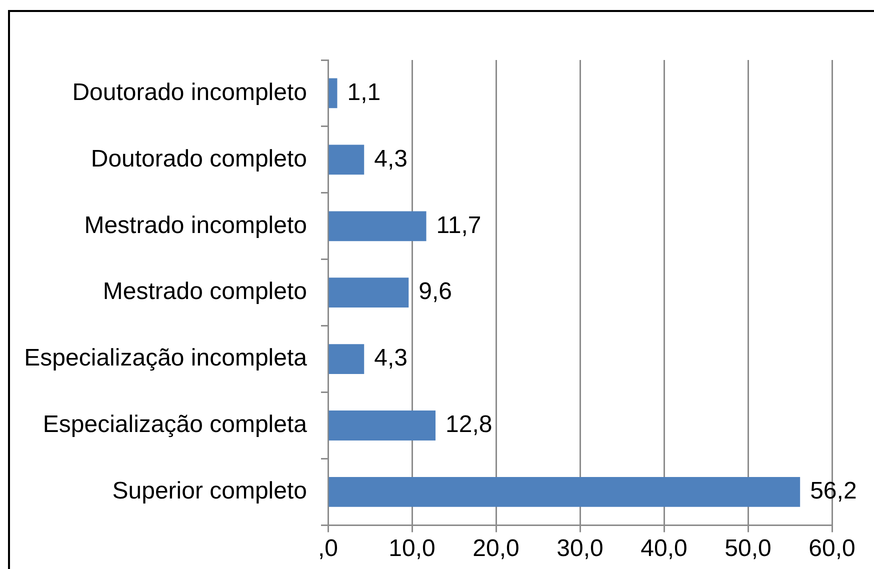 The width and height of the screenshot is (874, 569). Describe the element at coordinates (364, 92) in the screenshot. I see `data-label: 1,1` at that location.